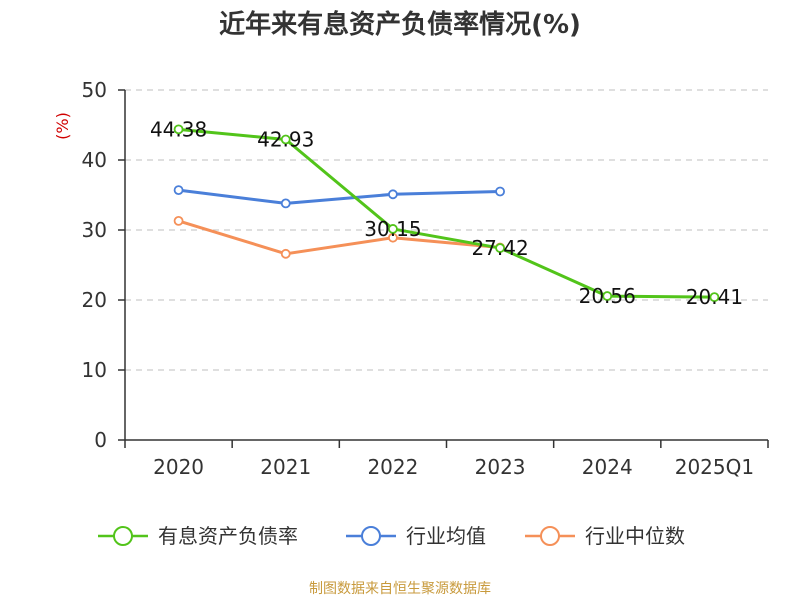  Describe the element at coordinates (500, 467) in the screenshot. I see `x-tick-label: 2023` at that location.